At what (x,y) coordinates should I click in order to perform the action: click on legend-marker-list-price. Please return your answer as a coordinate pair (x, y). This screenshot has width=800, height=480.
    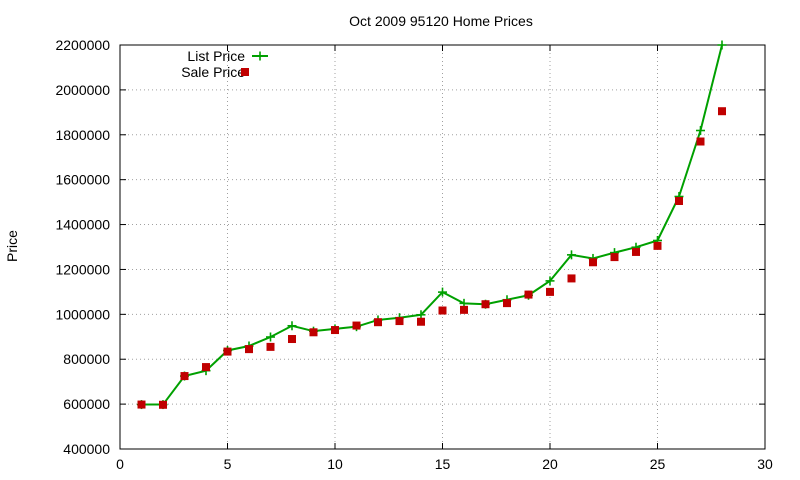
    Looking at the image, I should click on (260, 56).